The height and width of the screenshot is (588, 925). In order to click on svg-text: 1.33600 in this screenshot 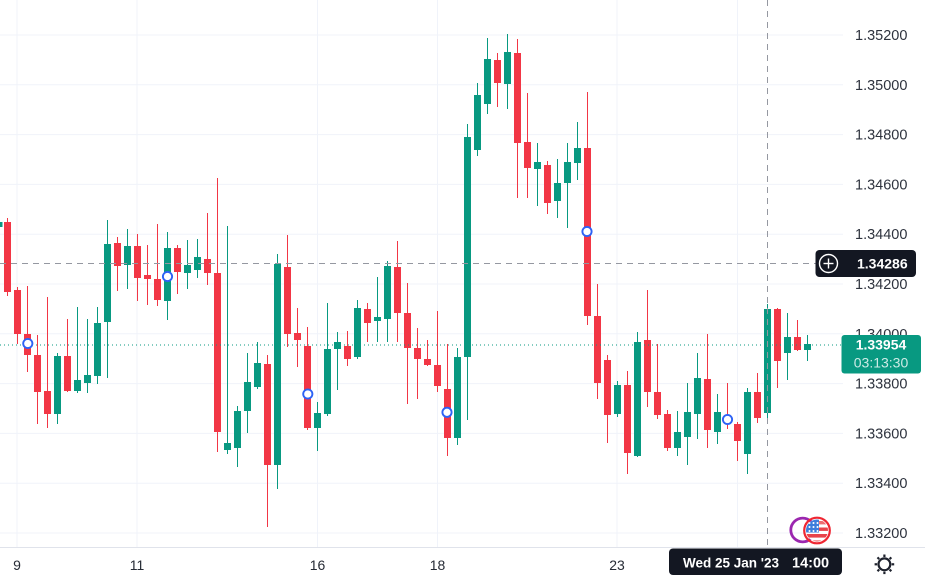, I will do `click(881, 434)`.